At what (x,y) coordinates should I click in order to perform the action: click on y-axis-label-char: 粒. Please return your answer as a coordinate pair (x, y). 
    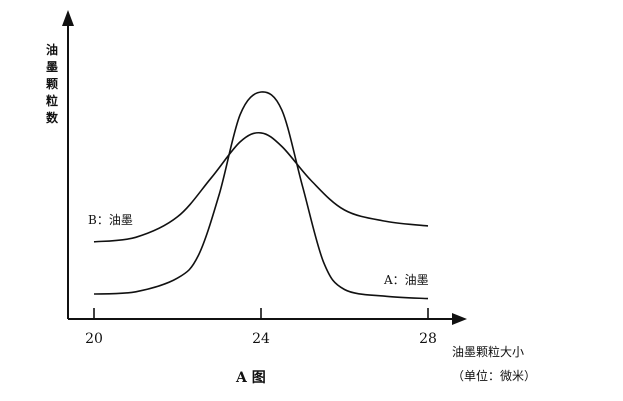
    Looking at the image, I should click on (52, 100).